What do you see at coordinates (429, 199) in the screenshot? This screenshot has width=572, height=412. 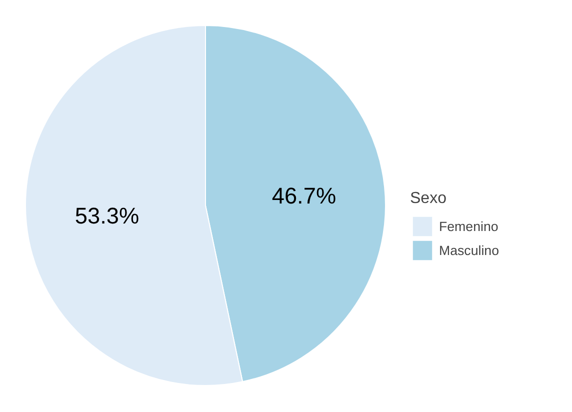 I see `legend-title: Sexo` at bounding box center [429, 199].